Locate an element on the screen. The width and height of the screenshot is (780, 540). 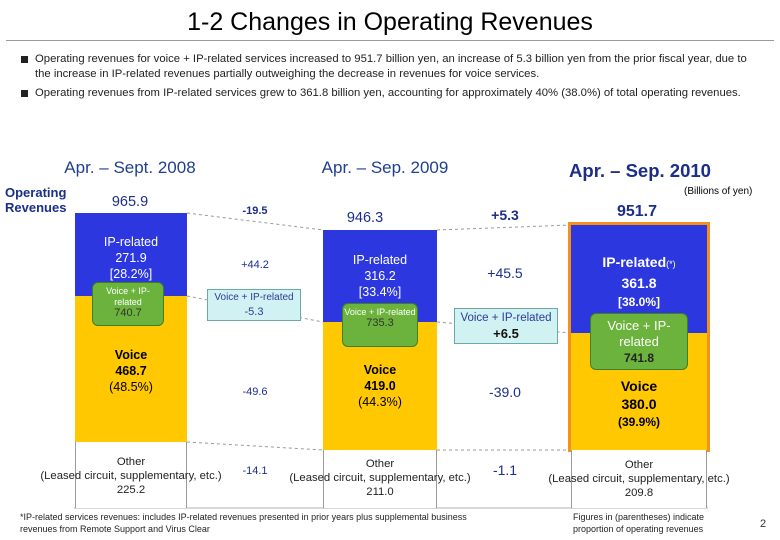
ip-footnote-marker: (*) is located at coordinates (671, 264).